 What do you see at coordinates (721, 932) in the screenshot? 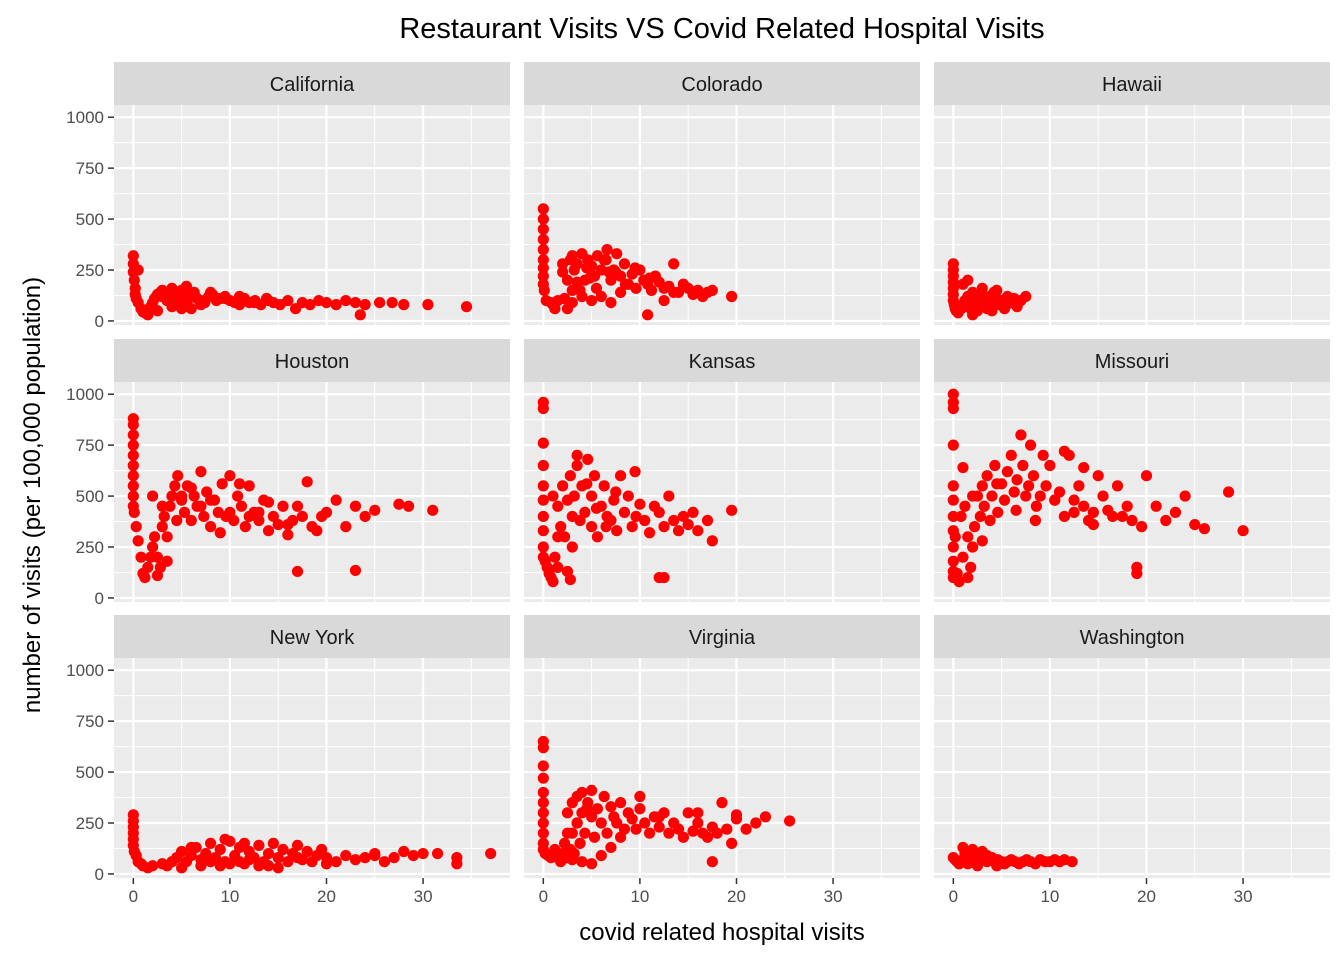
I see `x-axis-label: covid related hospital visits` at bounding box center [721, 932].